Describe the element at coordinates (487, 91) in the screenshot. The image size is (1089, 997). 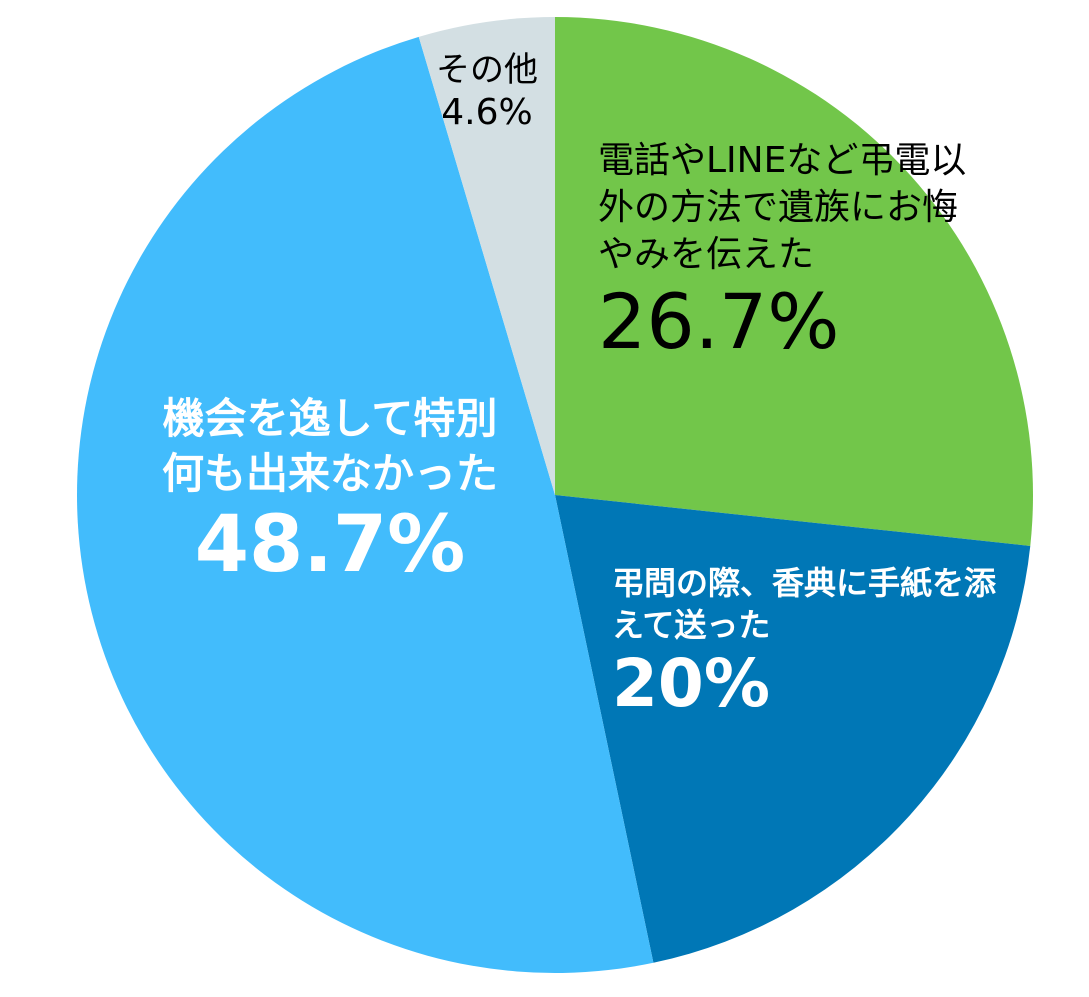
I see `slice-label: その他 4.6%` at that location.